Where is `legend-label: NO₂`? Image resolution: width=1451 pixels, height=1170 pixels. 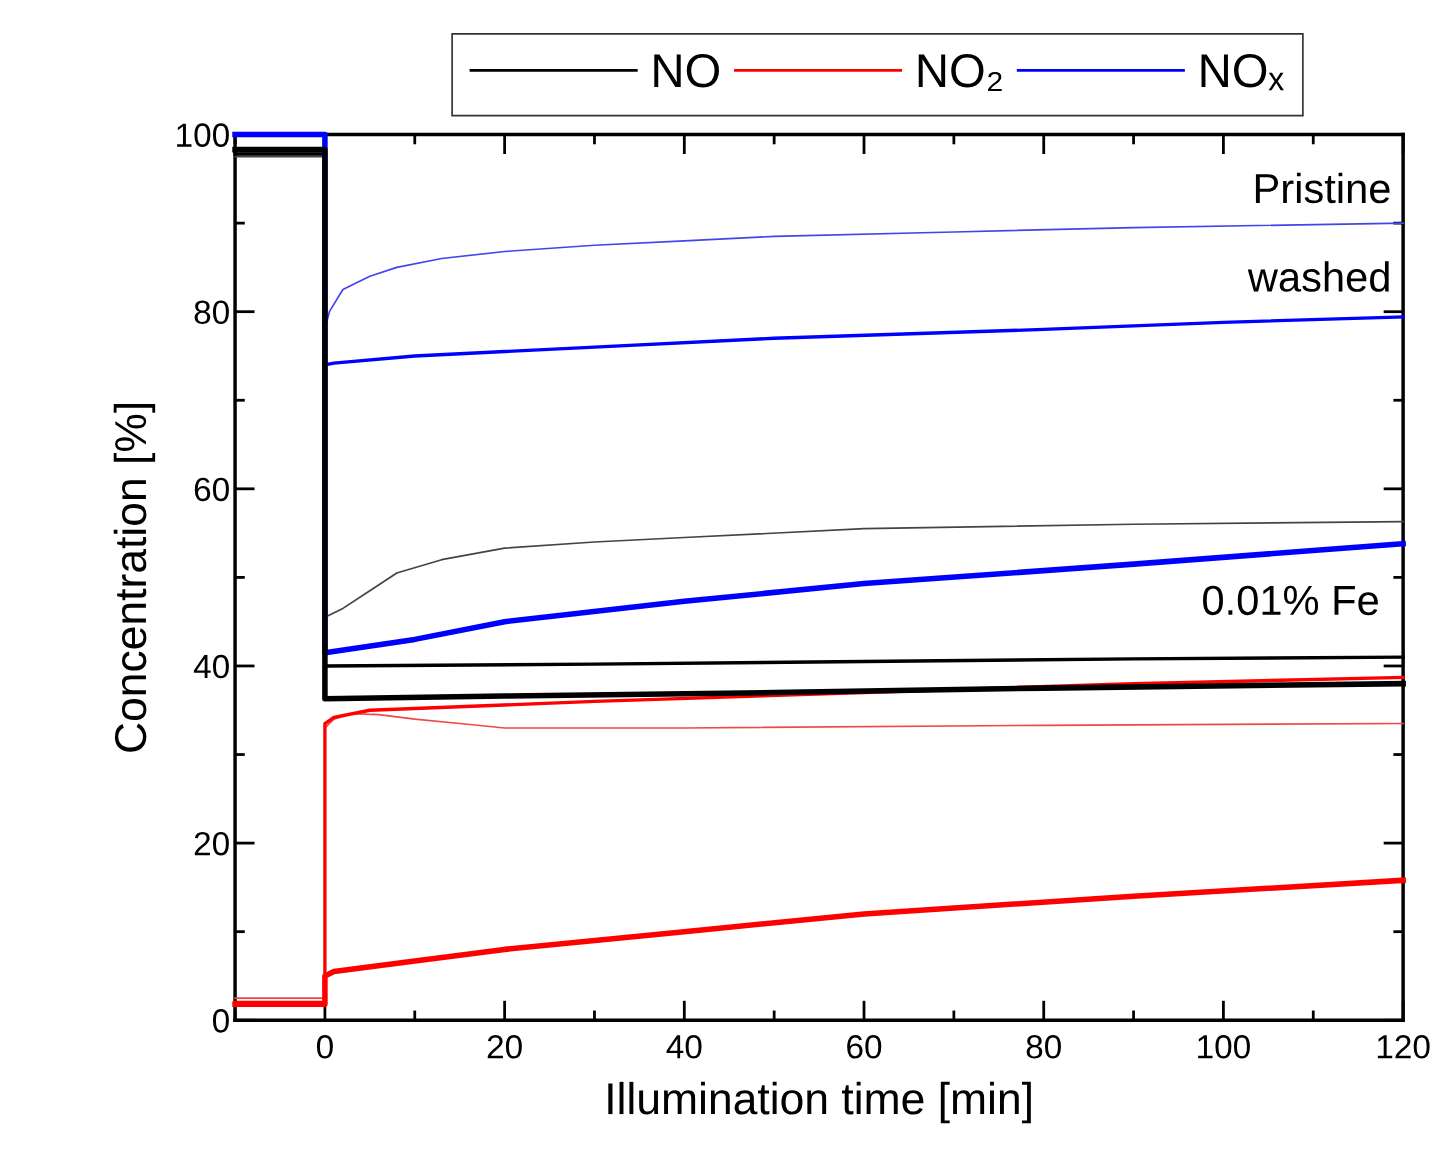
legend-label: NO₂ is located at coordinates (960, 73).